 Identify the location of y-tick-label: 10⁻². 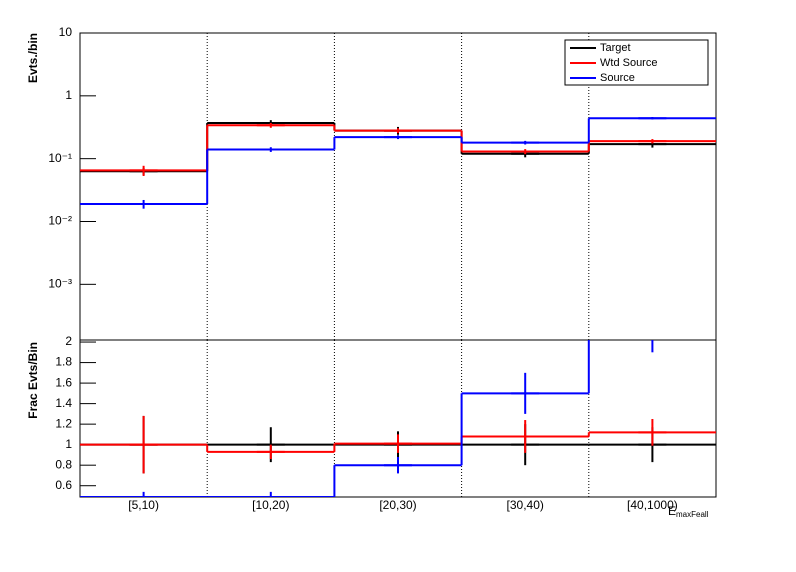
(60, 221).